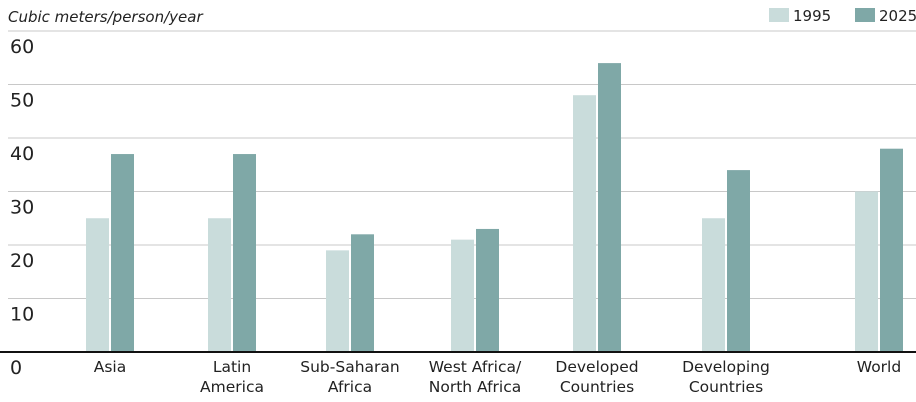  I want to click on x-tick-label: World, so click(879, 367).